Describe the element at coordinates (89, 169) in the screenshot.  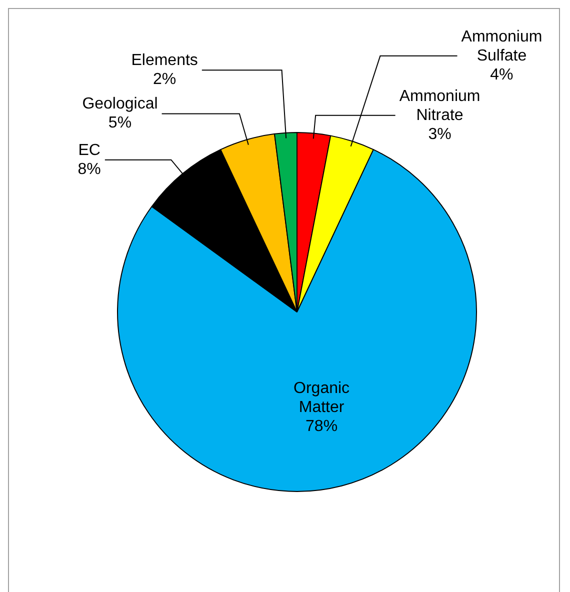
I see `data-label: 8%` at that location.